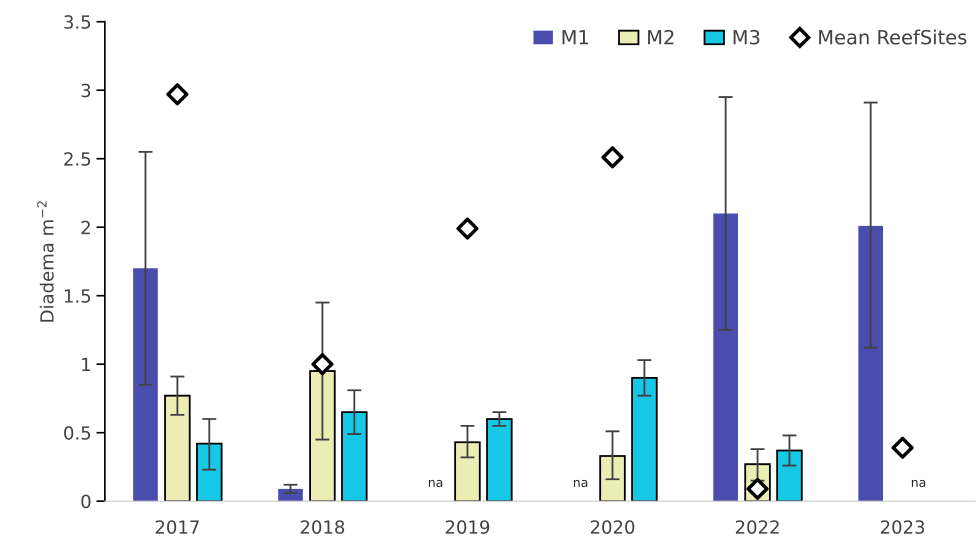  What do you see at coordinates (468, 527) in the screenshot?
I see `x-tick-label: 2019` at bounding box center [468, 527].